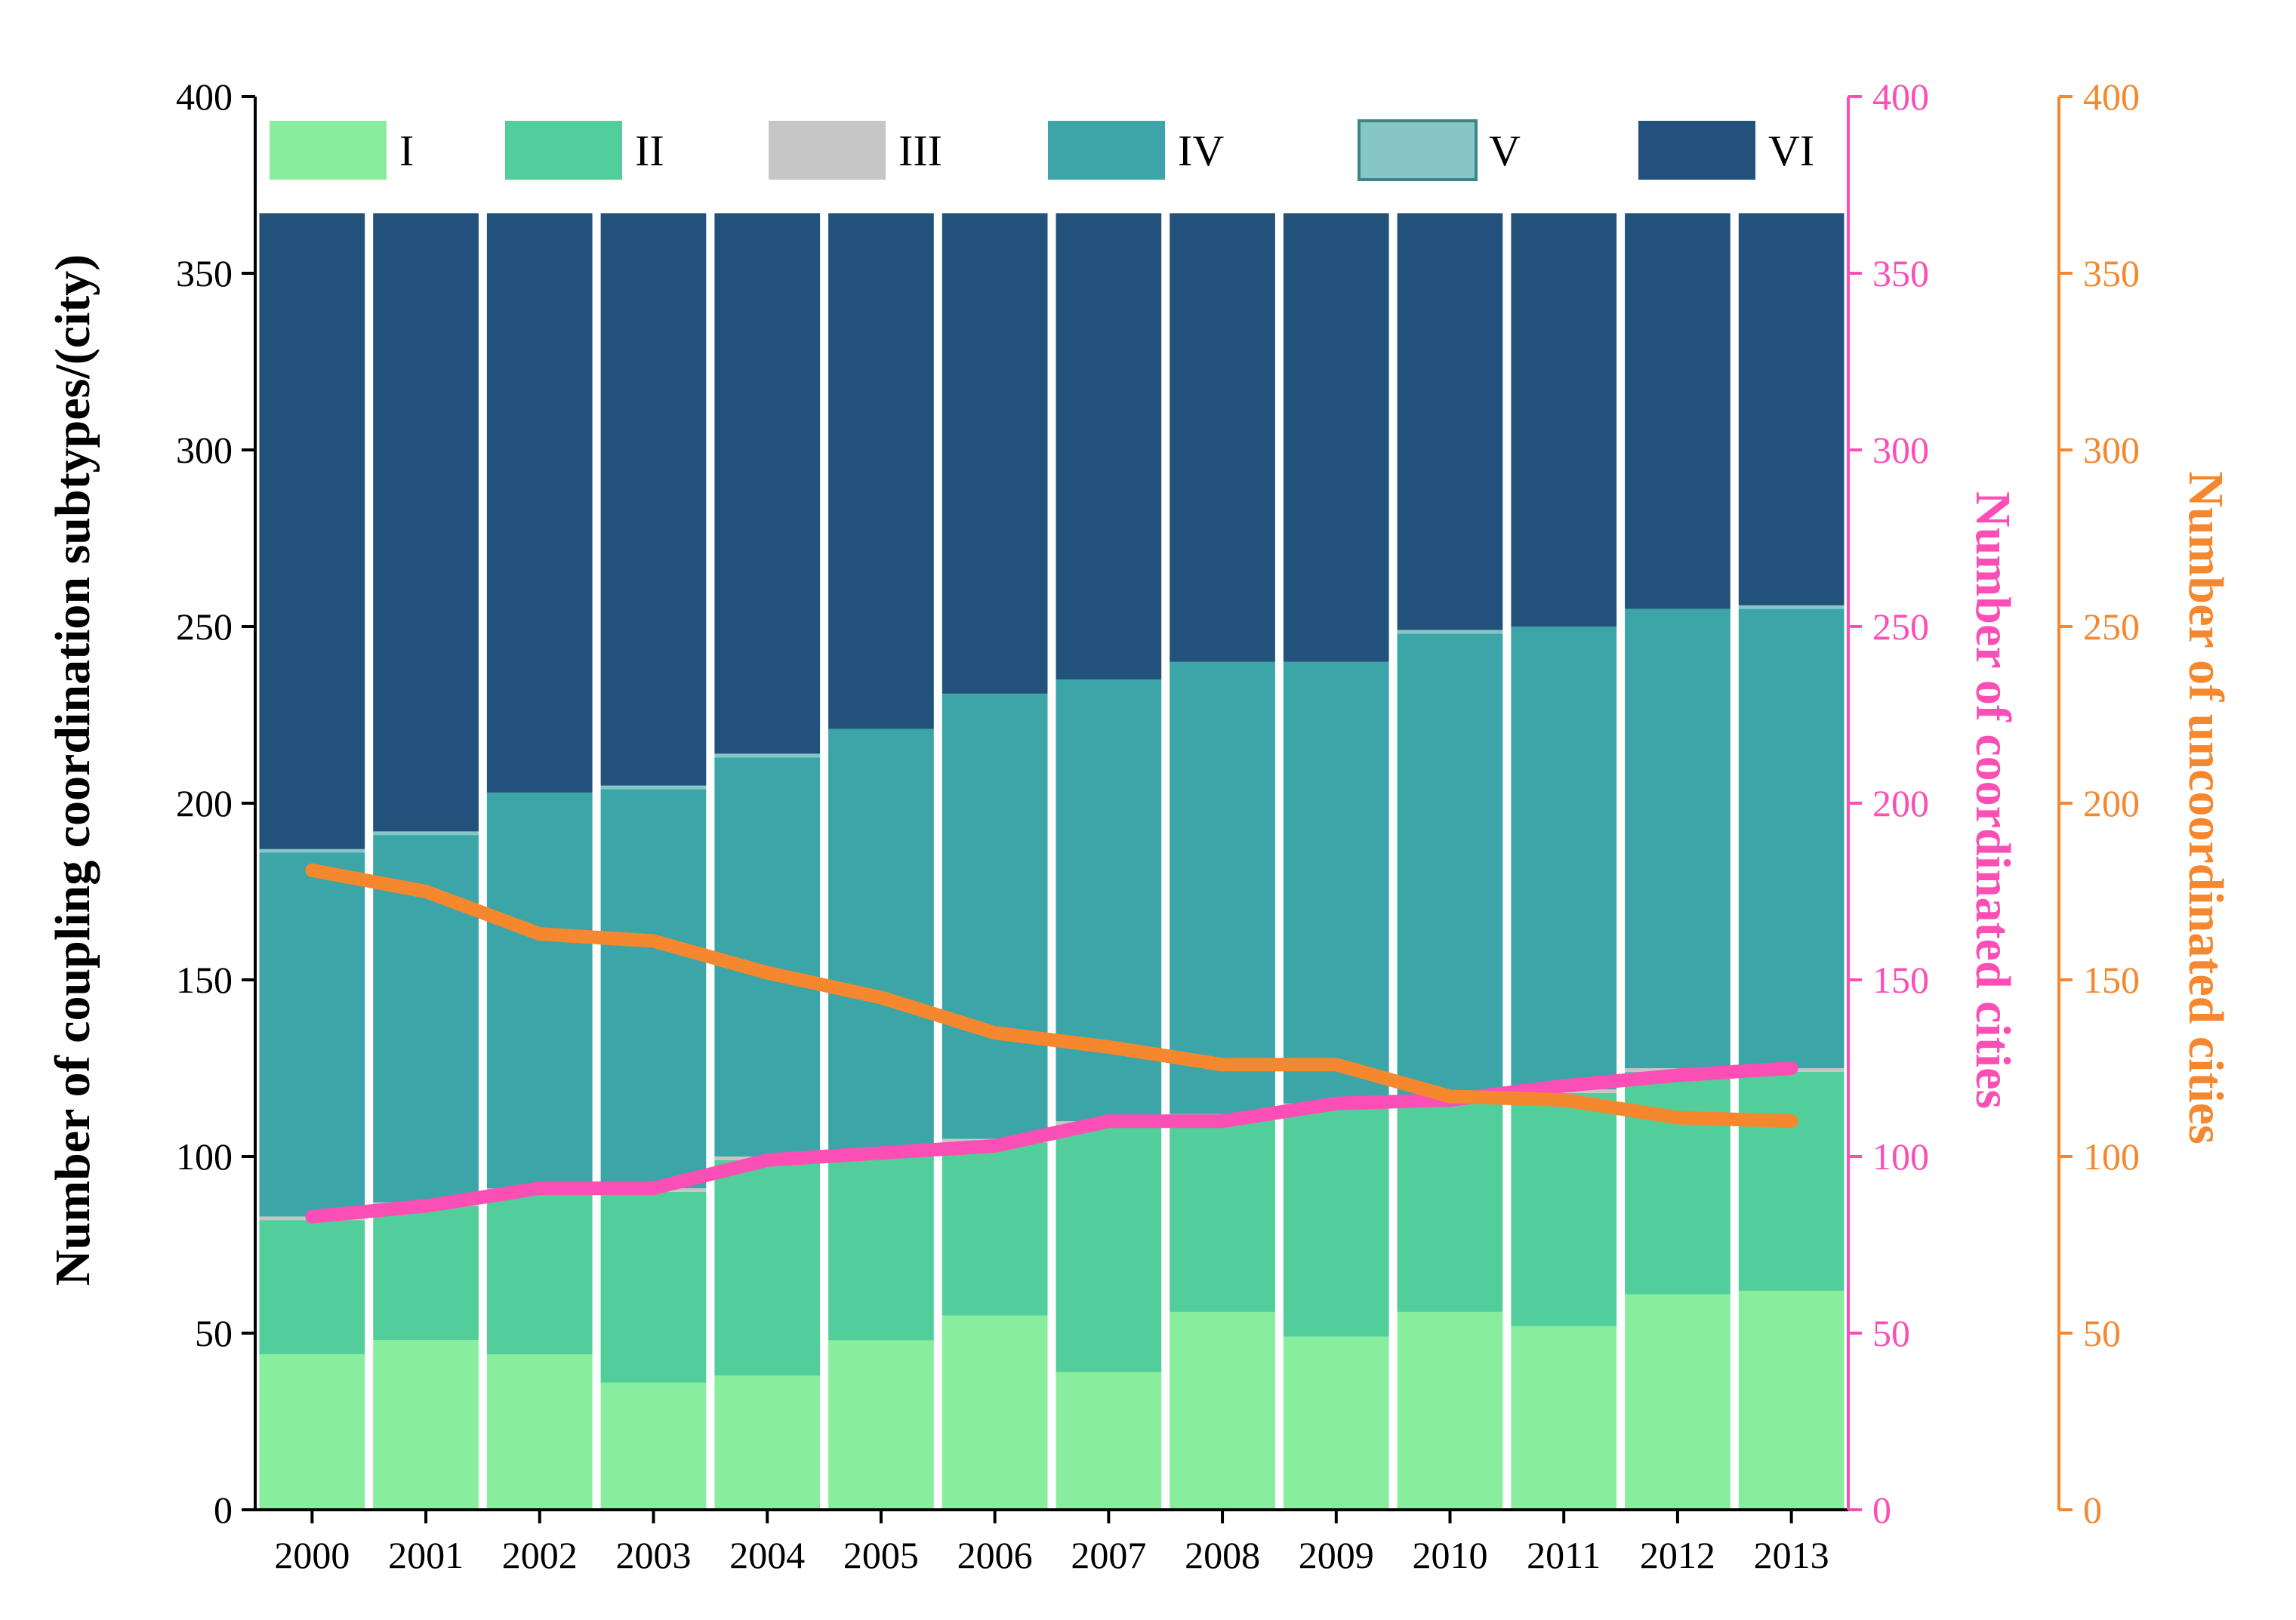  Describe the element at coordinates (995, 453) in the screenshot. I see `bar-VI-2006` at that location.